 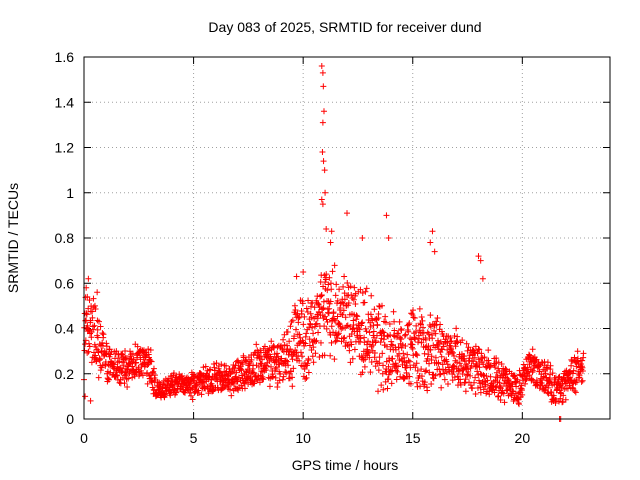 I want to click on y-tick-label: 0.8, so click(x=65, y=238).